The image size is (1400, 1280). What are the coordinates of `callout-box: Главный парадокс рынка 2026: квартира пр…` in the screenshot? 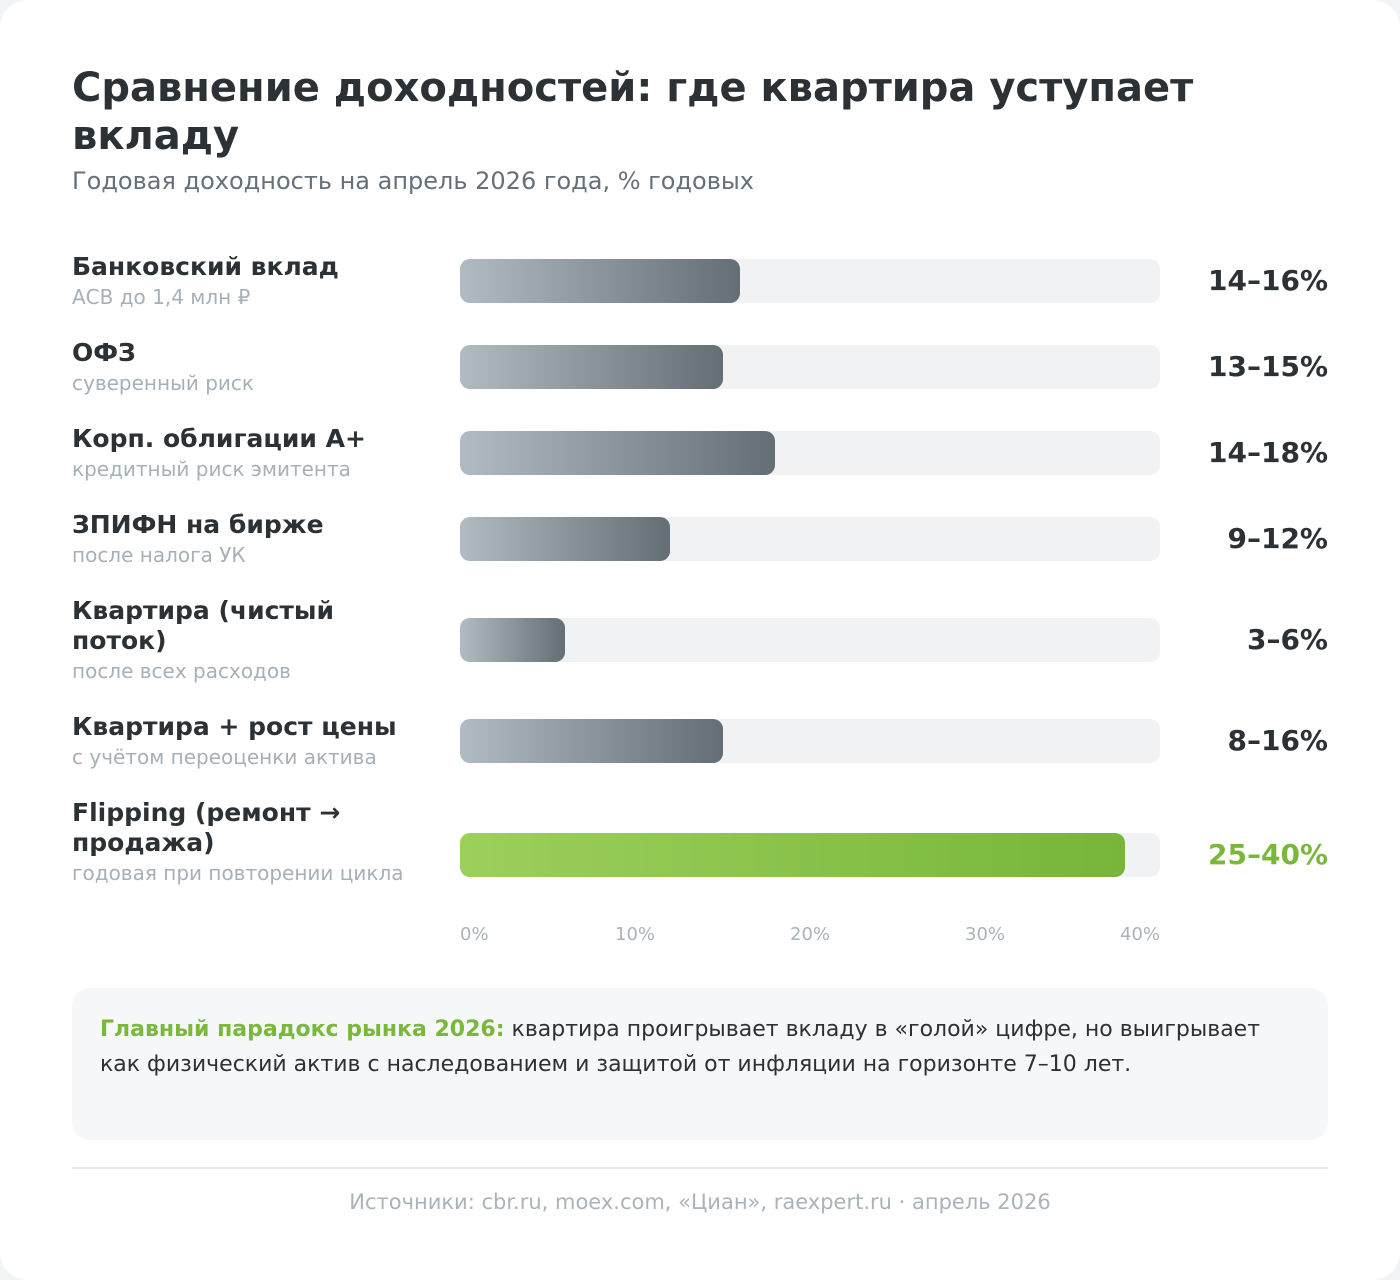 It's located at (700, 1064).